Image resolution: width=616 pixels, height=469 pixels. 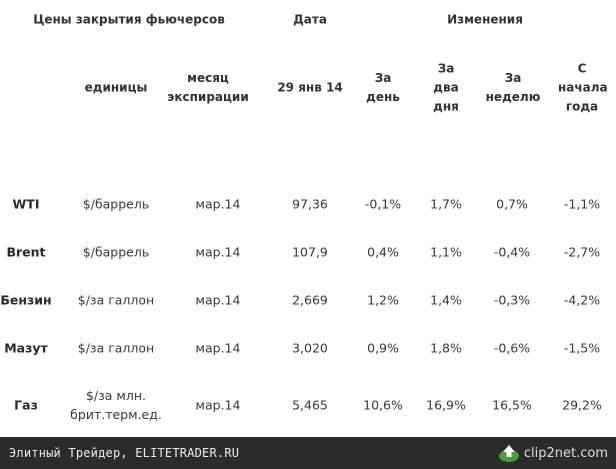 I want to click on cell-change-two-days: 1,4%, so click(x=446, y=300).